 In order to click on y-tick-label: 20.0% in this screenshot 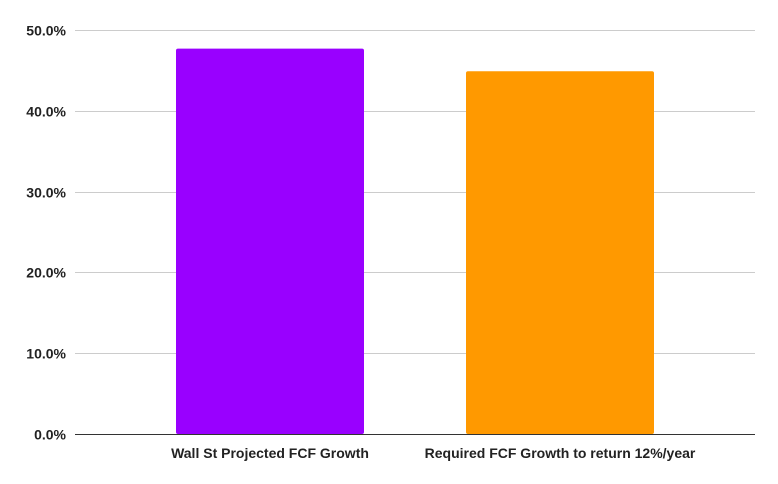, I will do `click(46, 273)`.